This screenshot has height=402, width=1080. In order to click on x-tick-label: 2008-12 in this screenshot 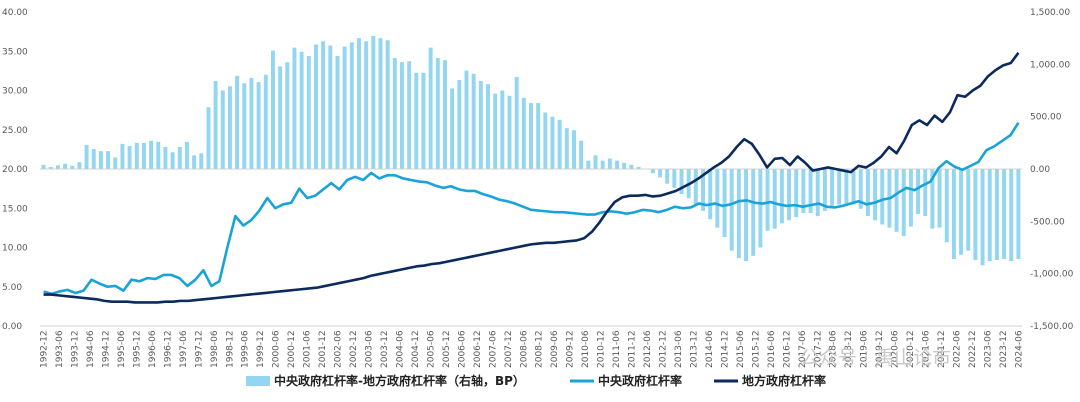, I will do `click(540, 349)`.